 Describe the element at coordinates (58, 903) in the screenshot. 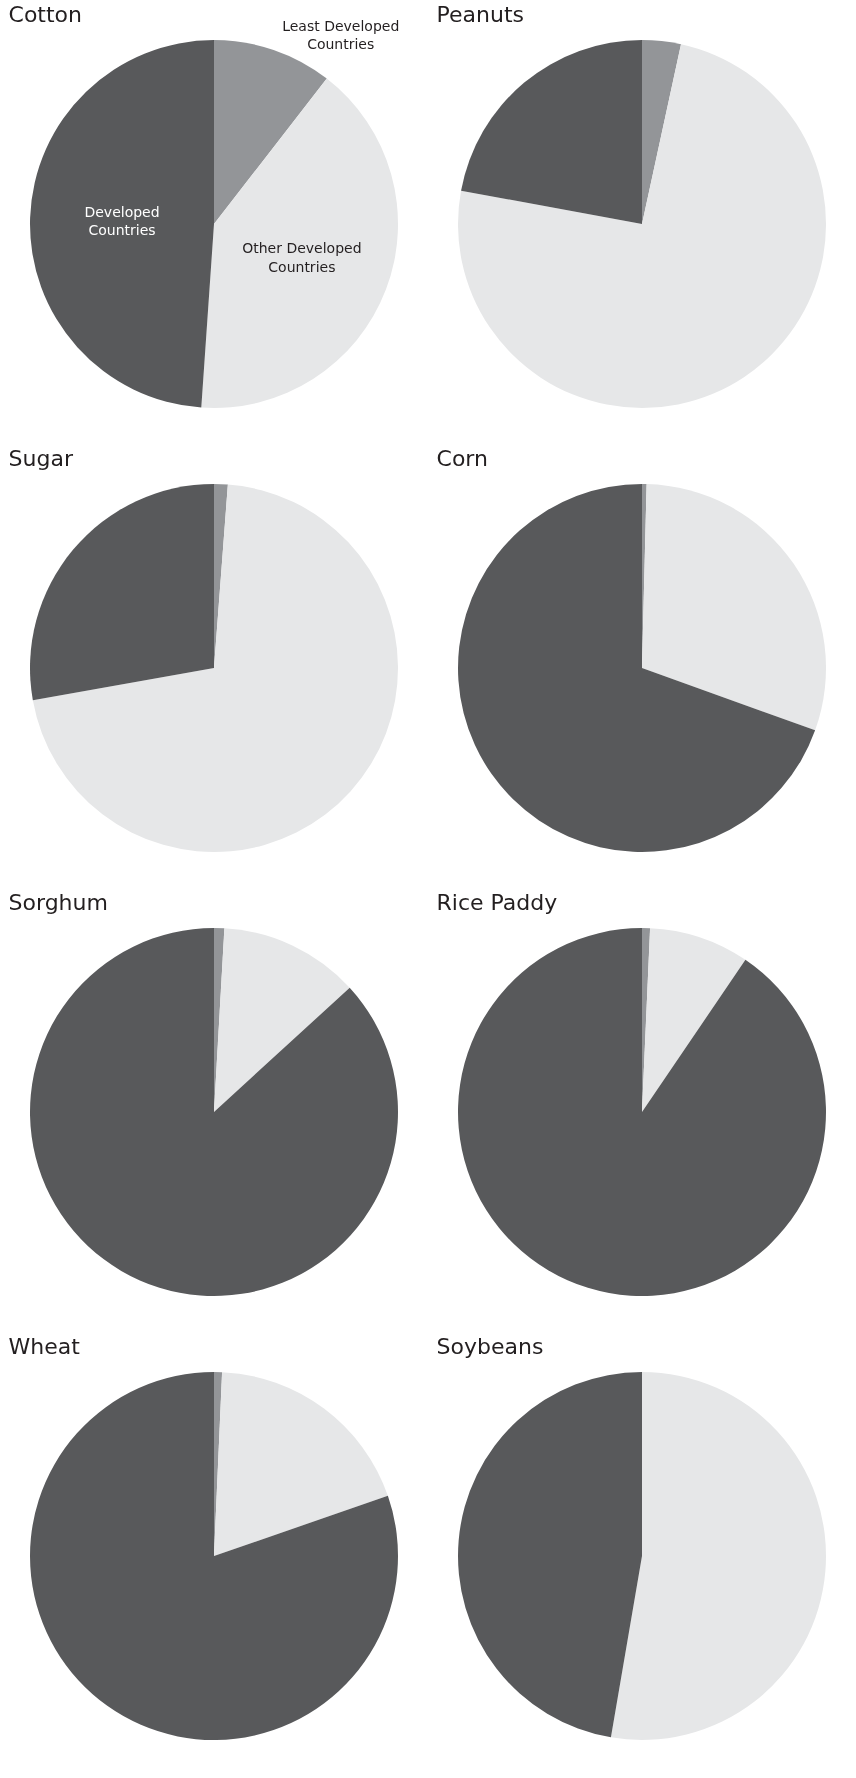

I see `chart-title: Sorghum` at that location.